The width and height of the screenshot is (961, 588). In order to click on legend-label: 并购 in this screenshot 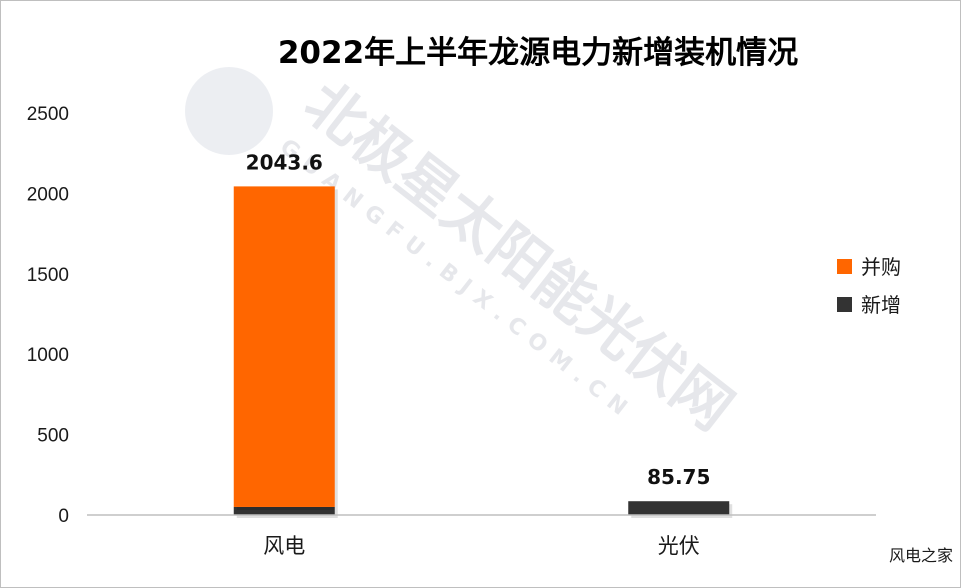, I will do `click(881, 267)`.